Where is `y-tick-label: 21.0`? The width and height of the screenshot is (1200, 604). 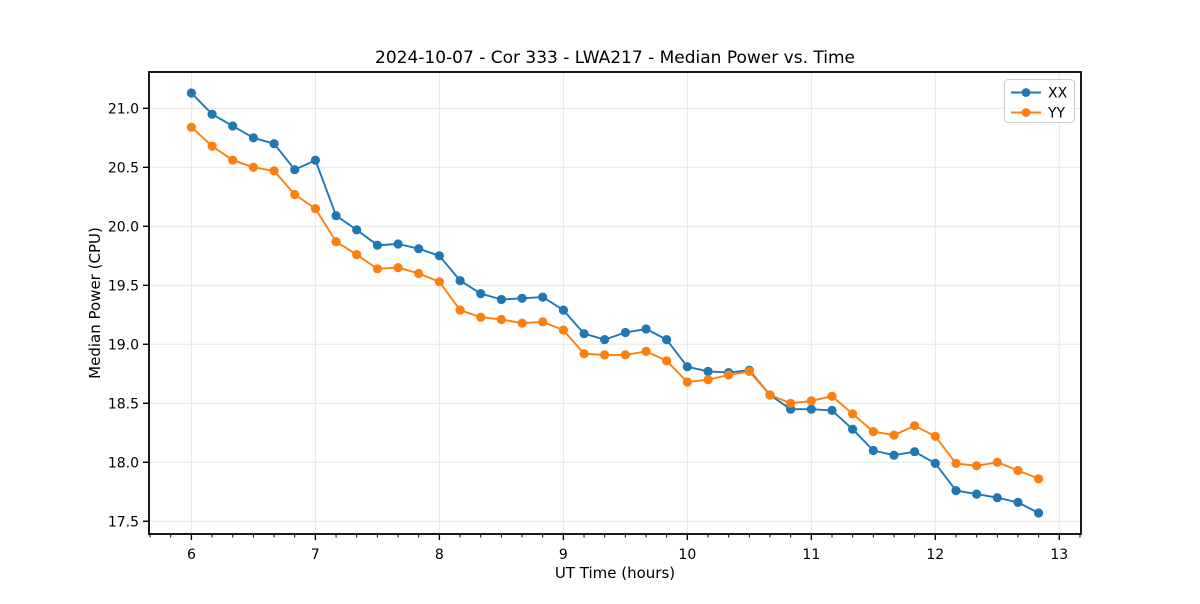 y-tick-label: 21.0 is located at coordinates (123, 109).